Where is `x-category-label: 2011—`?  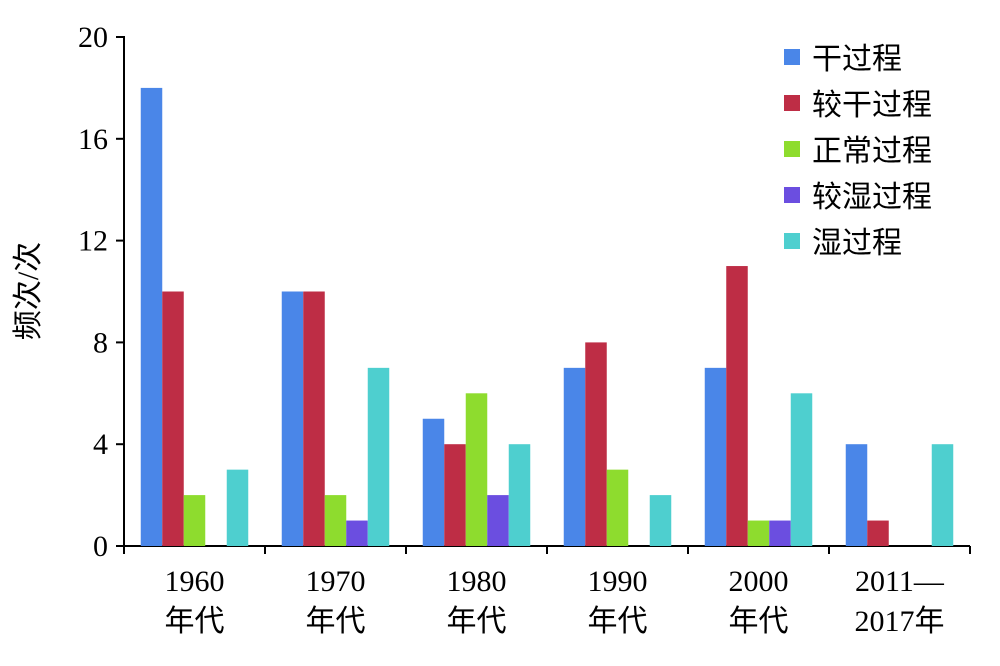
x-category-label: 2011— is located at coordinates (900, 581).